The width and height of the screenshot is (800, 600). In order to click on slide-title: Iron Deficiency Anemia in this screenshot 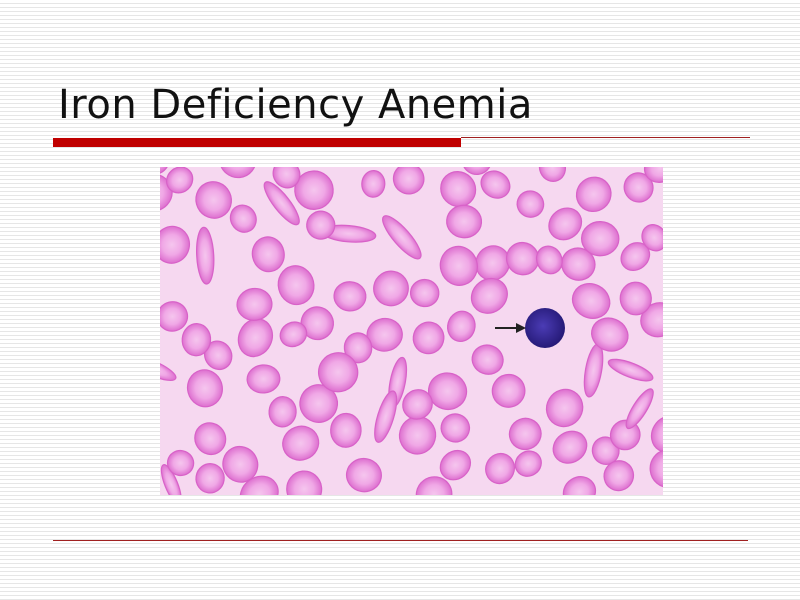, I will do `click(295, 105)`.